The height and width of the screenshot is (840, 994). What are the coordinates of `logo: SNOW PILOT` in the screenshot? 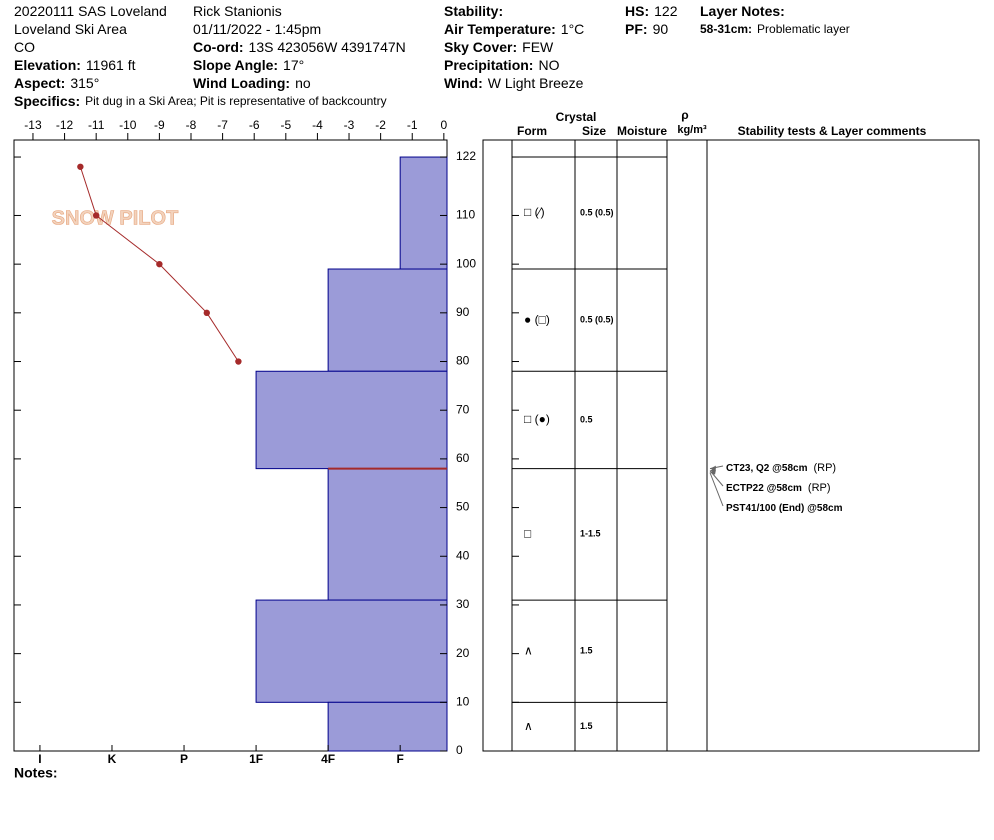 It's located at (115, 218).